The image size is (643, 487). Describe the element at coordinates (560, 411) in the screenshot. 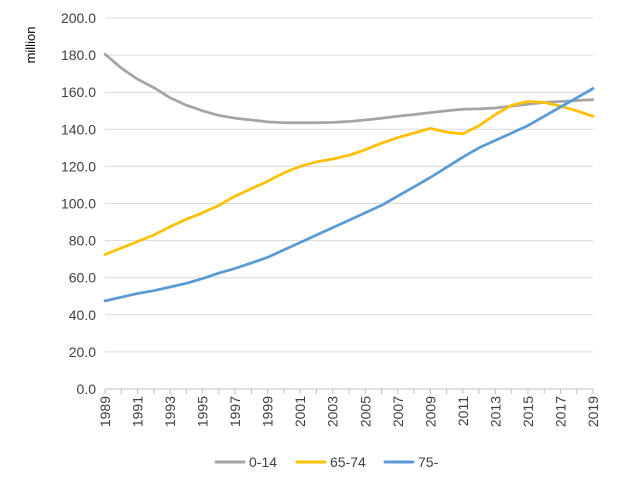

I see `x-tick-label: 2017` at that location.